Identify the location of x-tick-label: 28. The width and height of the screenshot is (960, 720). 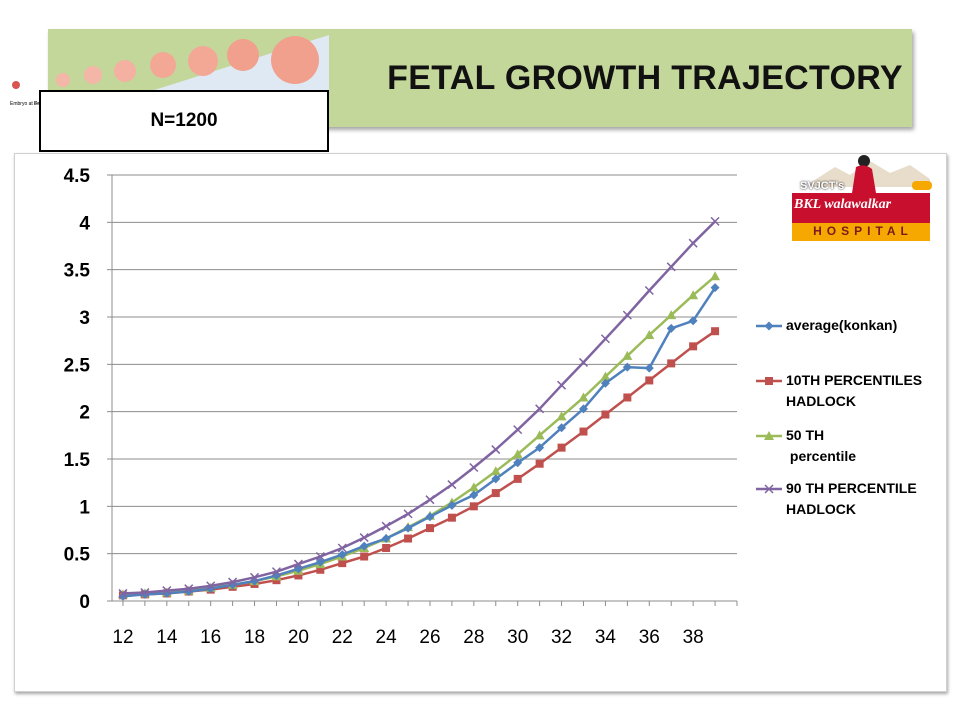
(473, 637).